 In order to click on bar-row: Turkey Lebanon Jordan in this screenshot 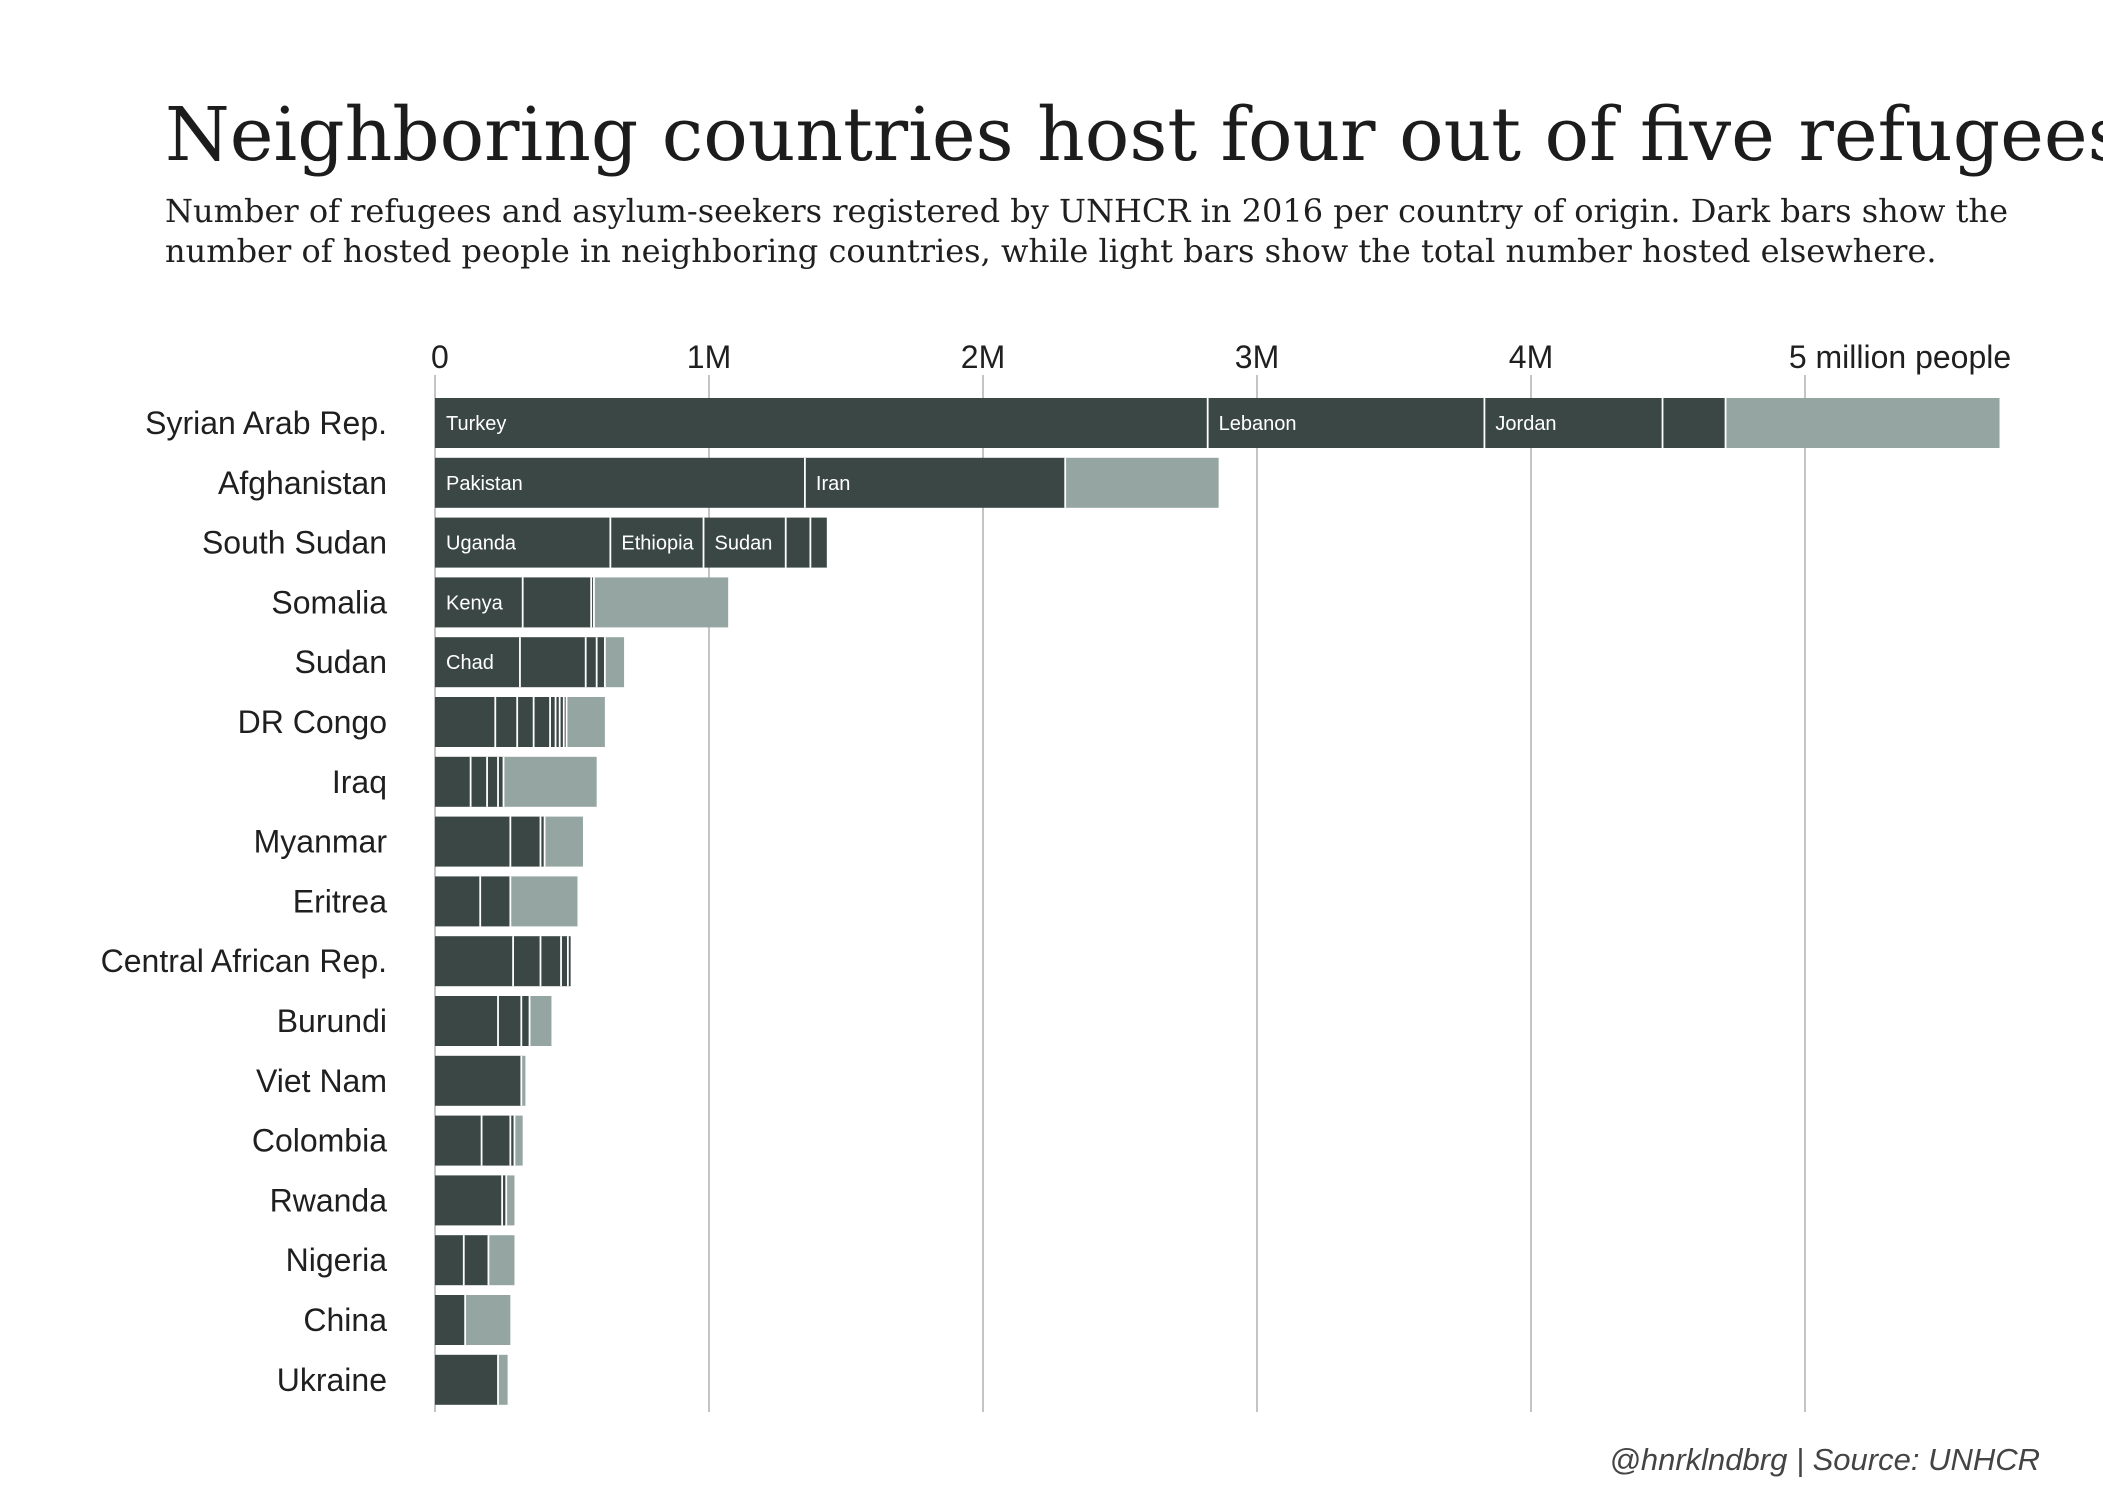, I will do `click(1217, 423)`.